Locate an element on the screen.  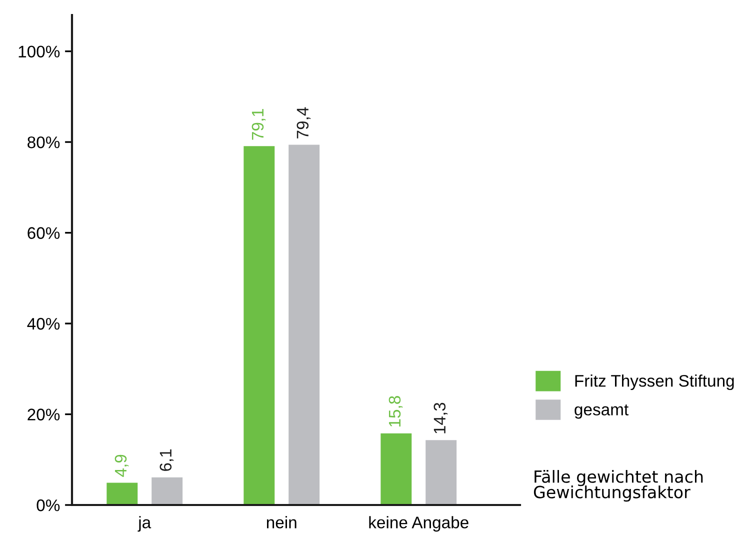
y-tick-label: 40% is located at coordinates (43, 324).